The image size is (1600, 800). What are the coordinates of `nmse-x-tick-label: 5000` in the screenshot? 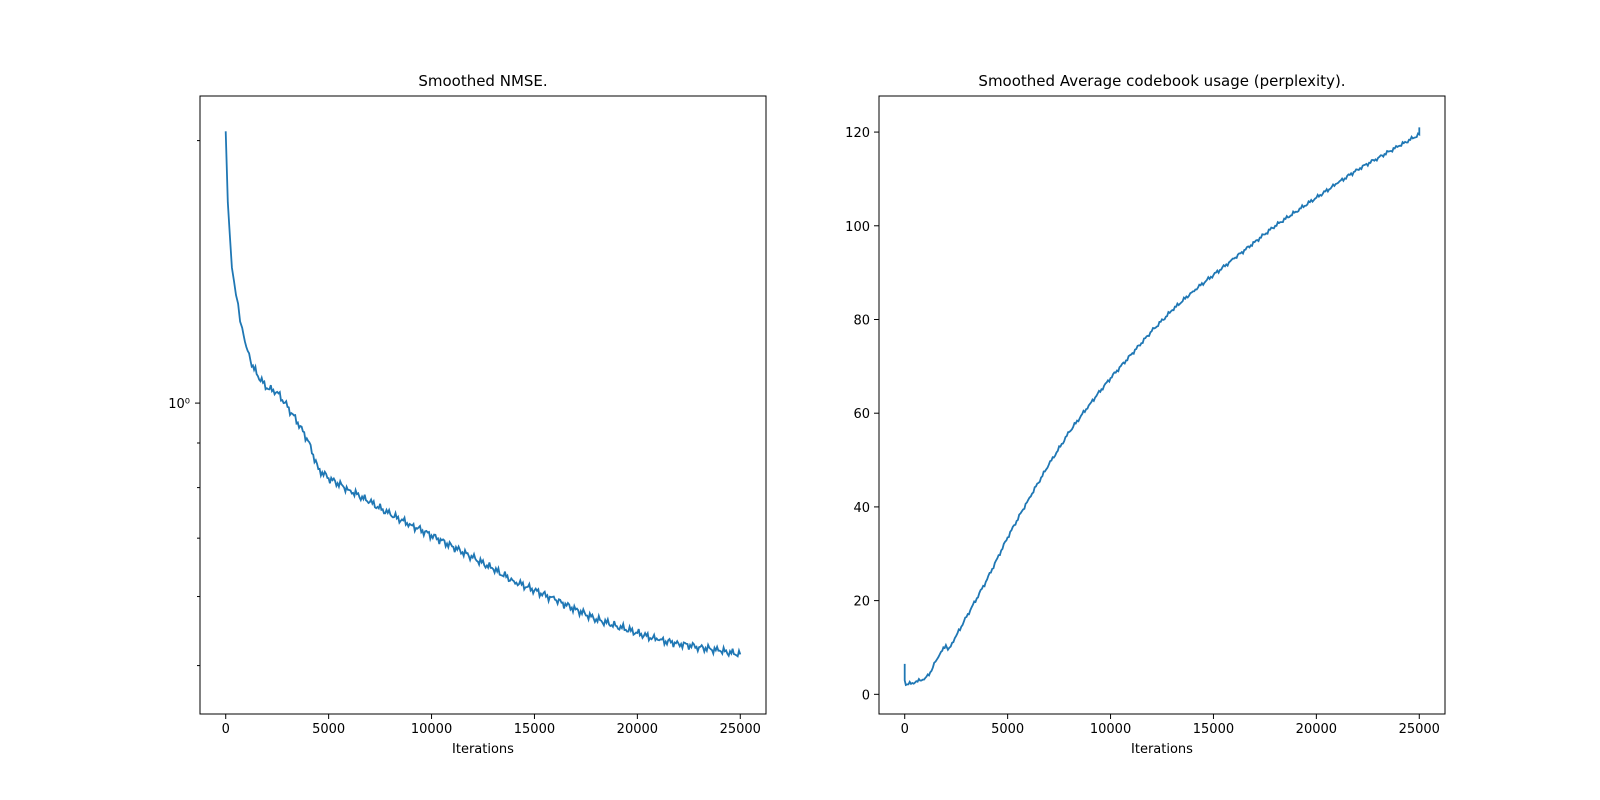 It's located at (328, 729).